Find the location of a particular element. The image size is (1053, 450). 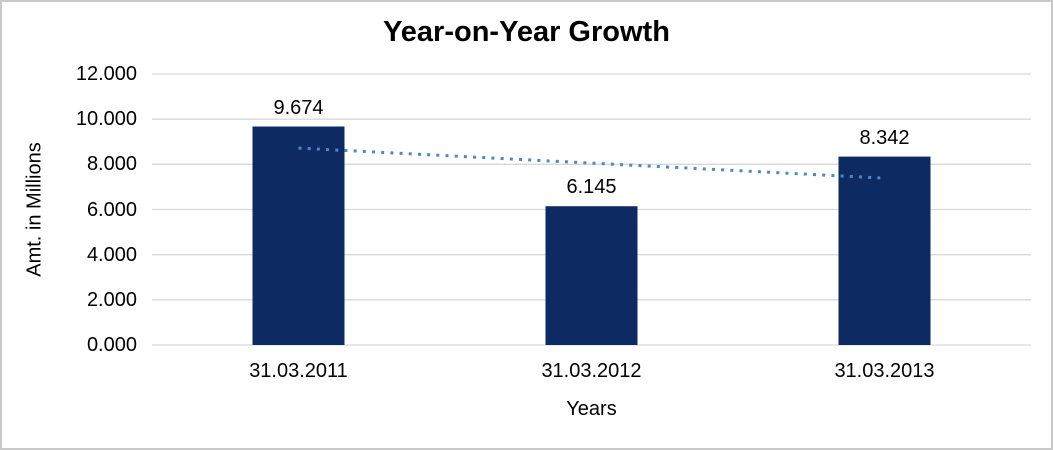

y-tick-label: 12.000 is located at coordinates (106, 74).